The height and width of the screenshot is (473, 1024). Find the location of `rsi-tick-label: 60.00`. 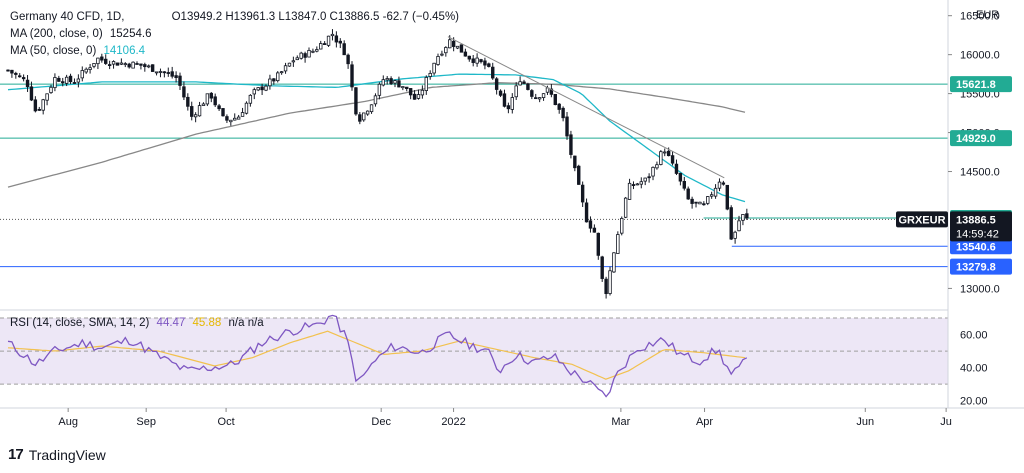

rsi-tick-label: 60.00 is located at coordinates (974, 336).